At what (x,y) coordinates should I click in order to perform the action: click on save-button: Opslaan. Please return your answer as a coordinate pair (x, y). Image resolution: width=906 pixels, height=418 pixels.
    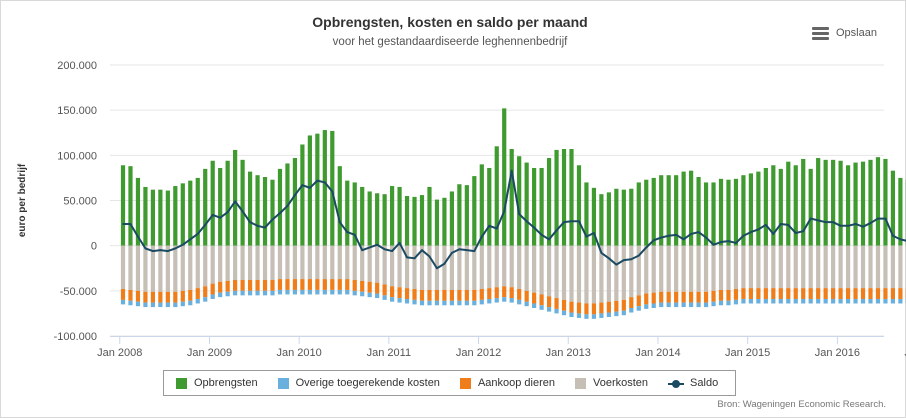
    Looking at the image, I should click on (844, 33).